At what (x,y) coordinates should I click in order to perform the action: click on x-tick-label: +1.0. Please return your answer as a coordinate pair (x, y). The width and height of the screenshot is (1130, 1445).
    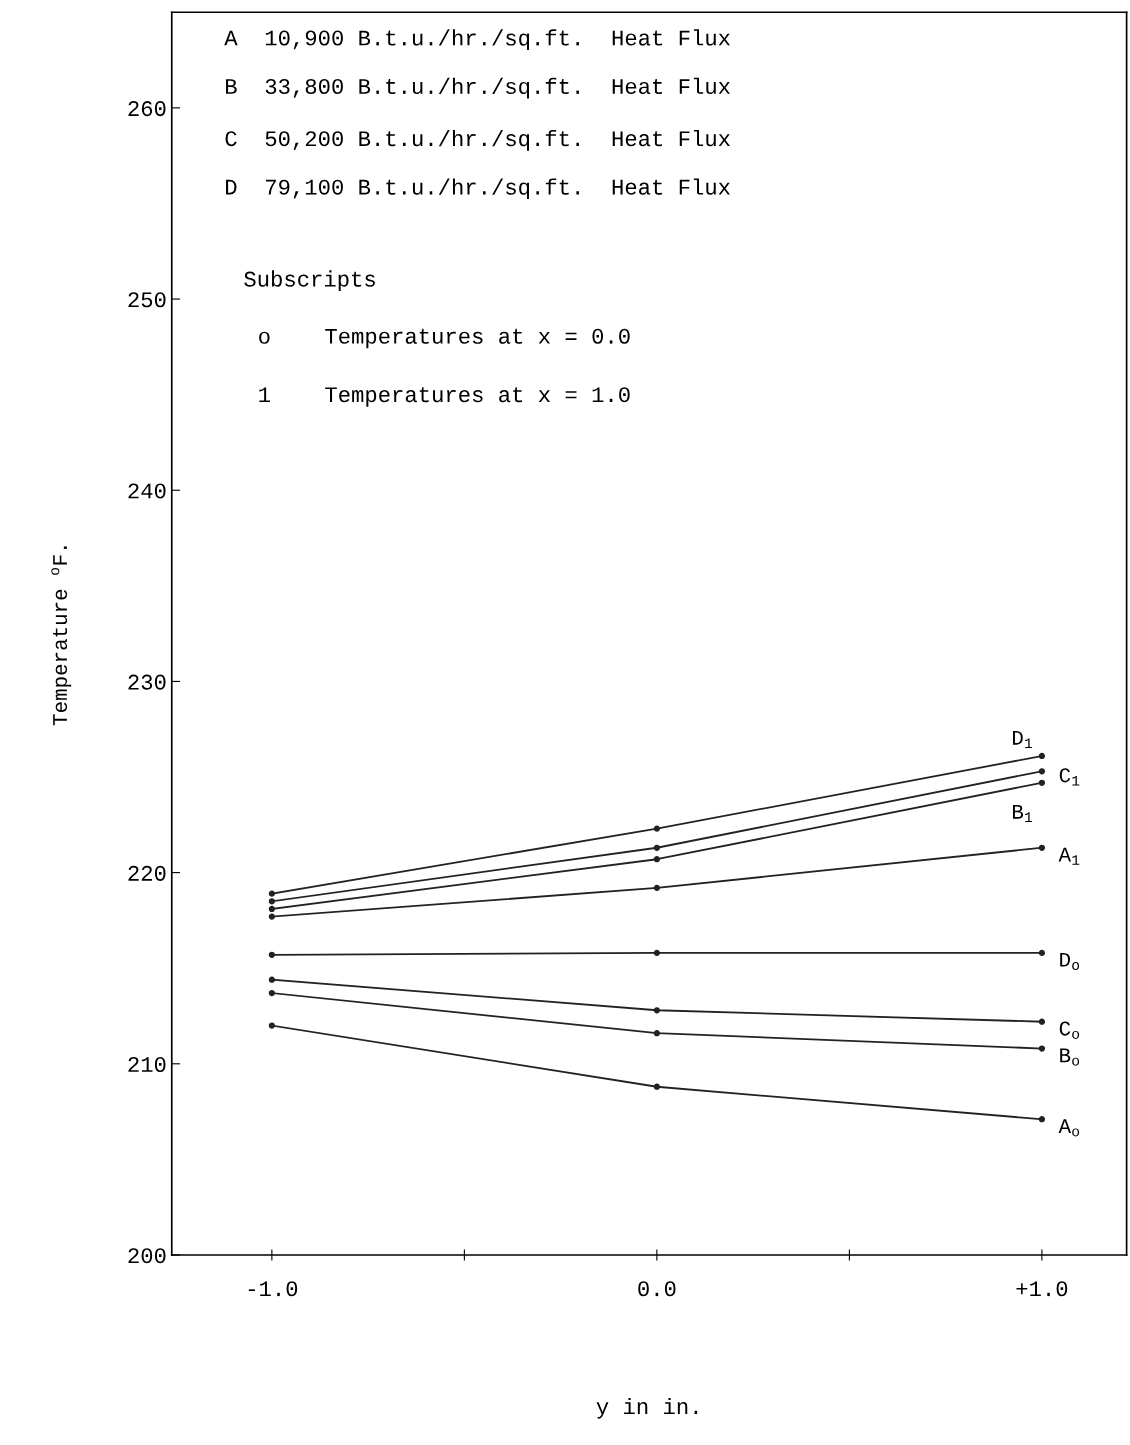
    Looking at the image, I should click on (1042, 1289).